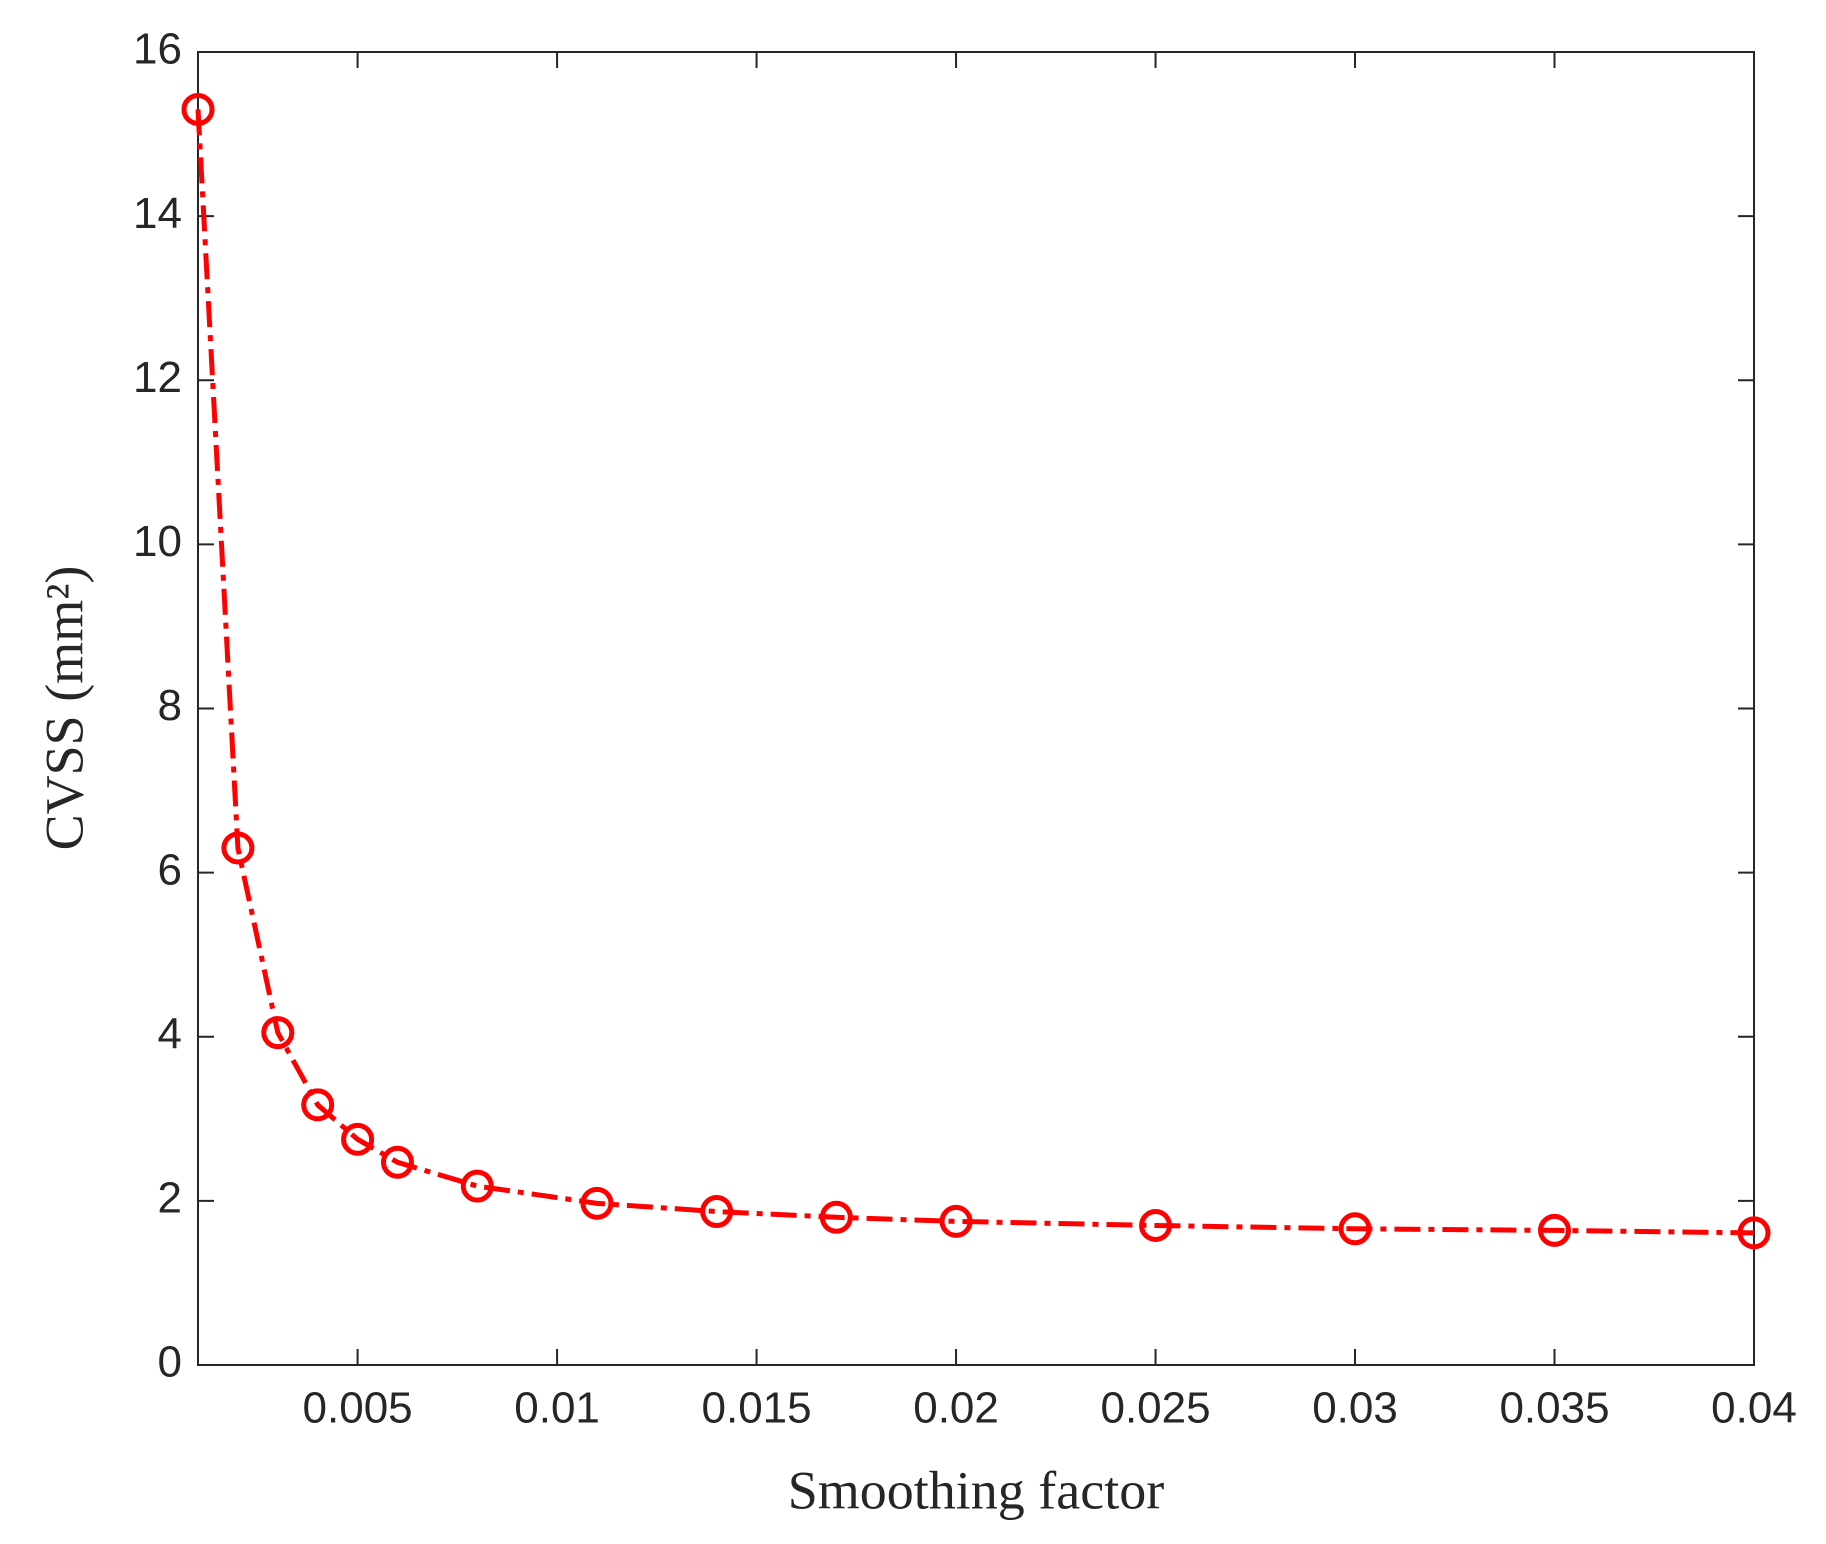 Image resolution: width=1826 pixels, height=1544 pixels. What do you see at coordinates (1355, 1408) in the screenshot?
I see `x-tick-label: 0.03` at bounding box center [1355, 1408].